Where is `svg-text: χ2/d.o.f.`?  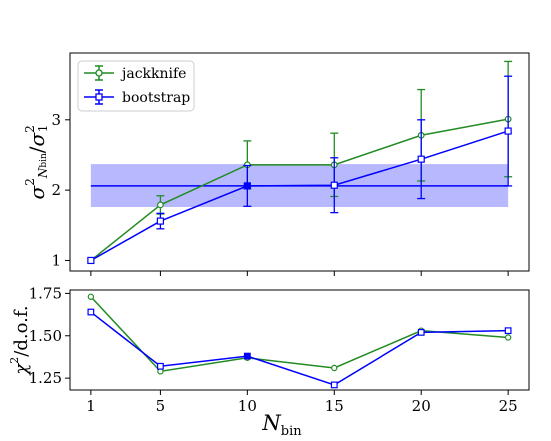 svg-text: χ2/d.o.f. is located at coordinates (20, 340).